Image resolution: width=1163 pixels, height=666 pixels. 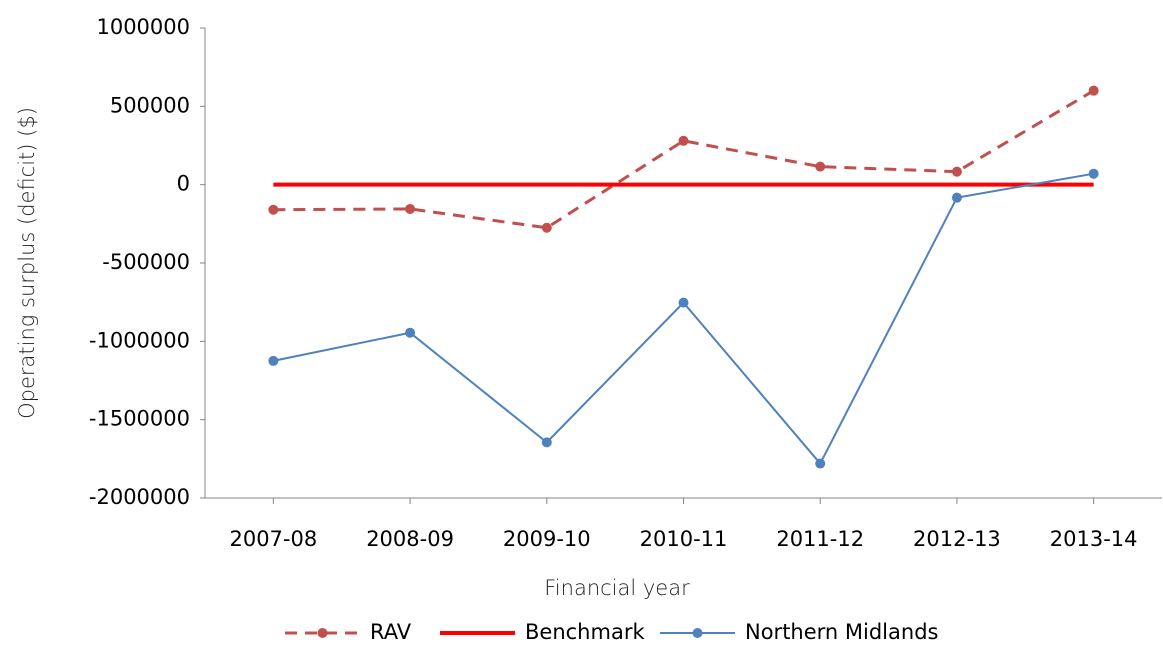 What do you see at coordinates (820, 539) in the screenshot?
I see `x-tick-label: 2011-12` at bounding box center [820, 539].